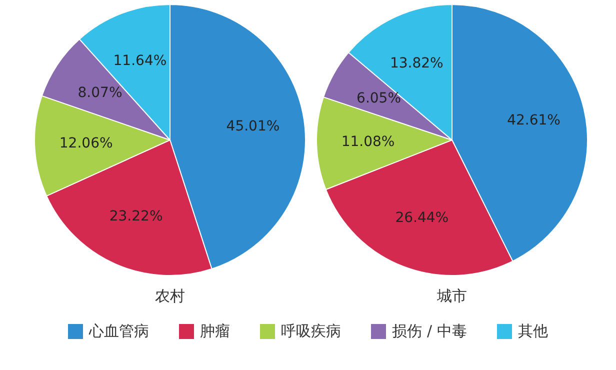 This screenshot has height=370, width=616. Describe the element at coordinates (119, 331) in the screenshot. I see `legend-label: 心血管病` at that location.